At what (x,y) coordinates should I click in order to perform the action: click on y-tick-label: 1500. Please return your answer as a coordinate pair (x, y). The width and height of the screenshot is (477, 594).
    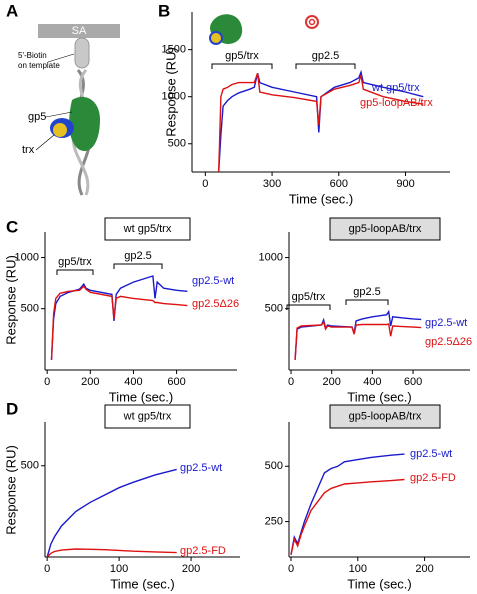
    Looking at the image, I should click on (174, 50).